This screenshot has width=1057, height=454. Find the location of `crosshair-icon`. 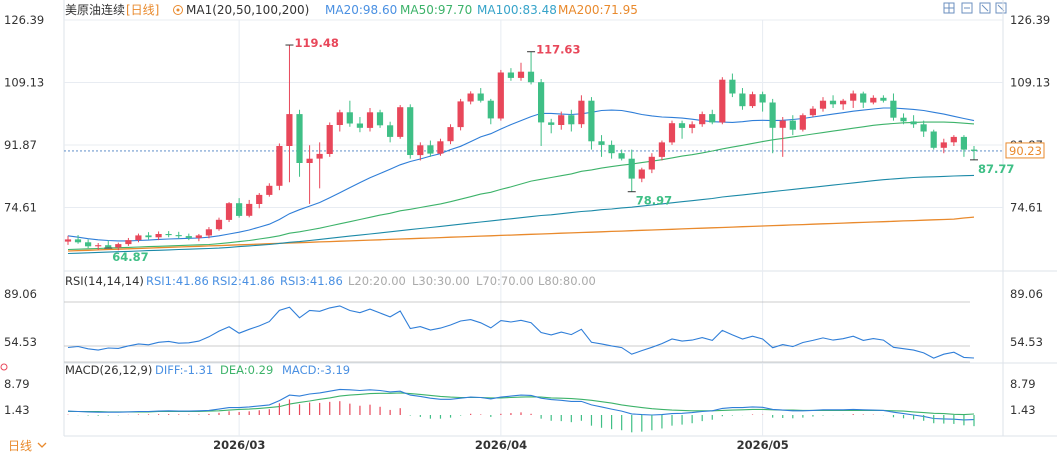

crosshair-icon is located at coordinates (949, 8).